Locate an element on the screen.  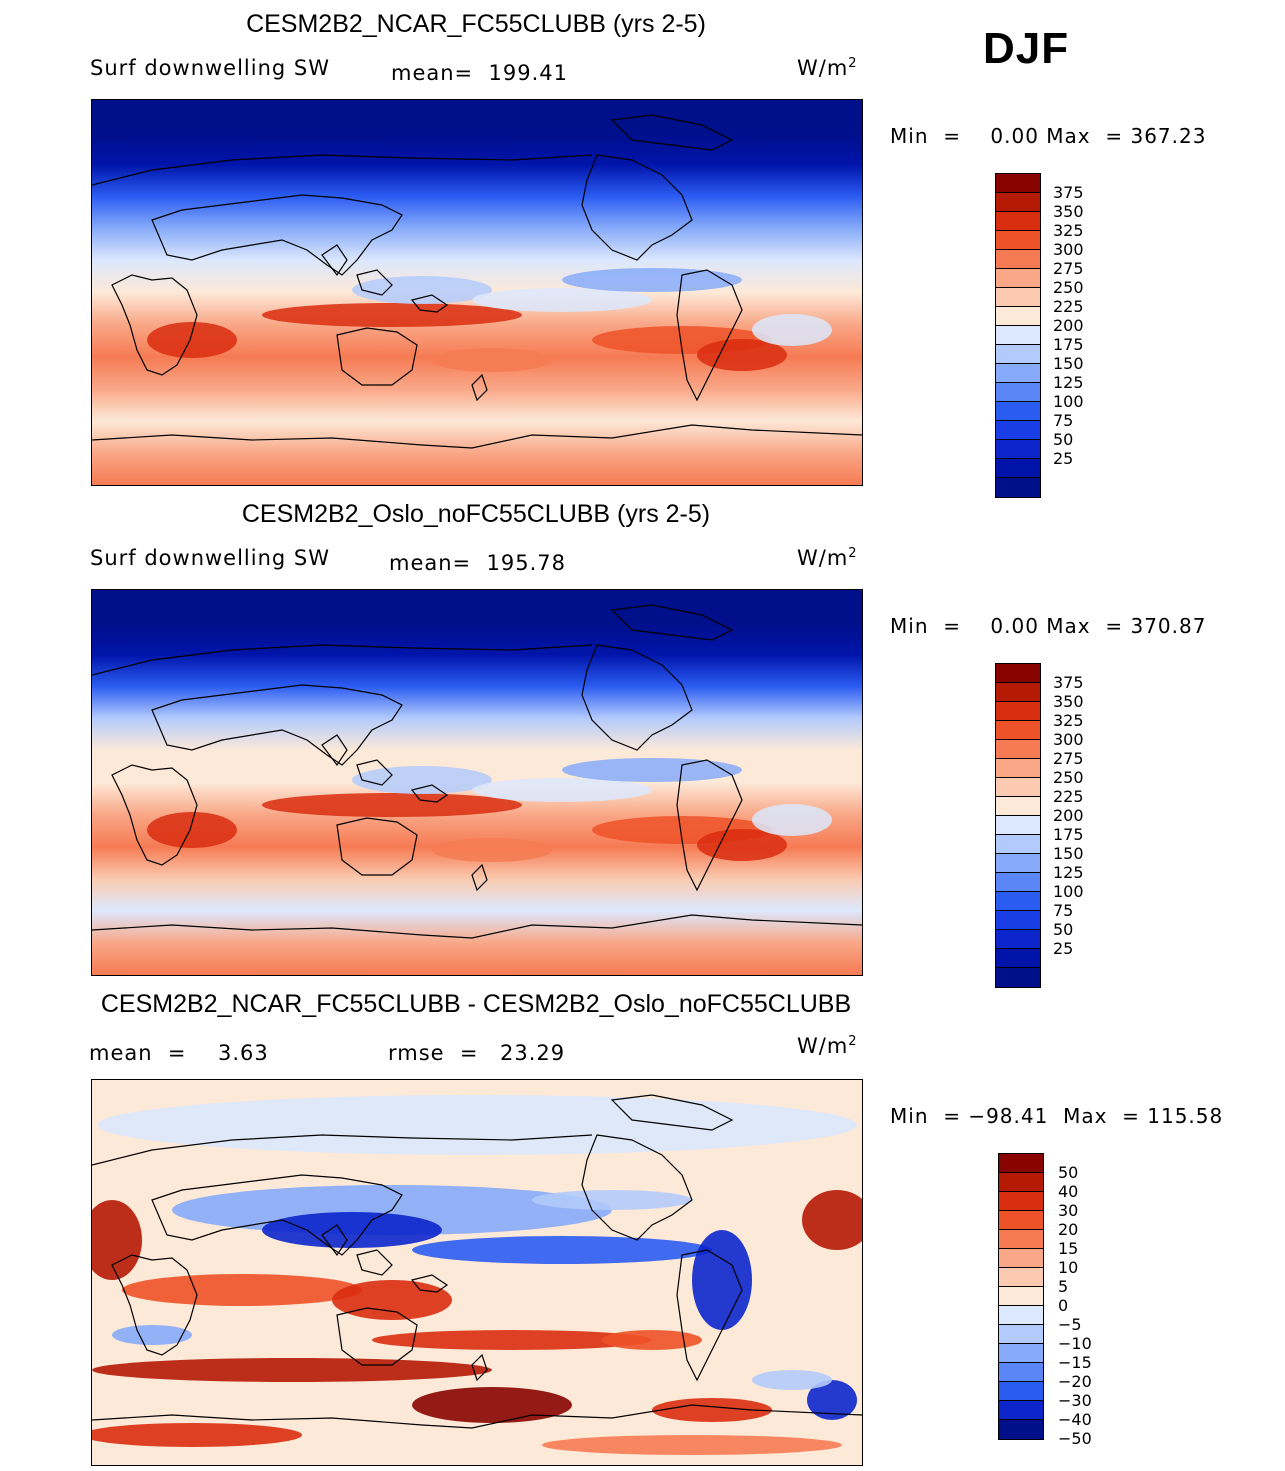
colorbar-tick-label: 25 is located at coordinates (1063, 458).